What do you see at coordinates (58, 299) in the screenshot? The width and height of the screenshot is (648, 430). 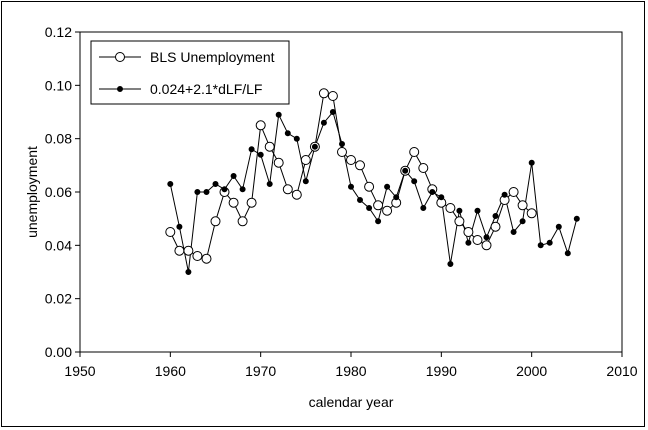 I see `y-tick-label: 0.02` at bounding box center [58, 299].